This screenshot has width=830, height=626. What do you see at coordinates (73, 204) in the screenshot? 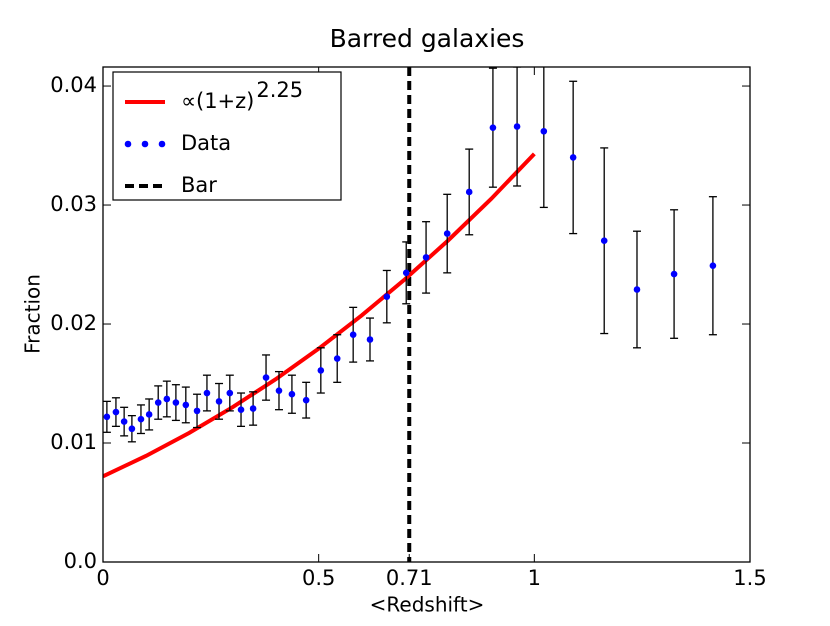
I see `y-tick-label: 0.03` at bounding box center [73, 204].